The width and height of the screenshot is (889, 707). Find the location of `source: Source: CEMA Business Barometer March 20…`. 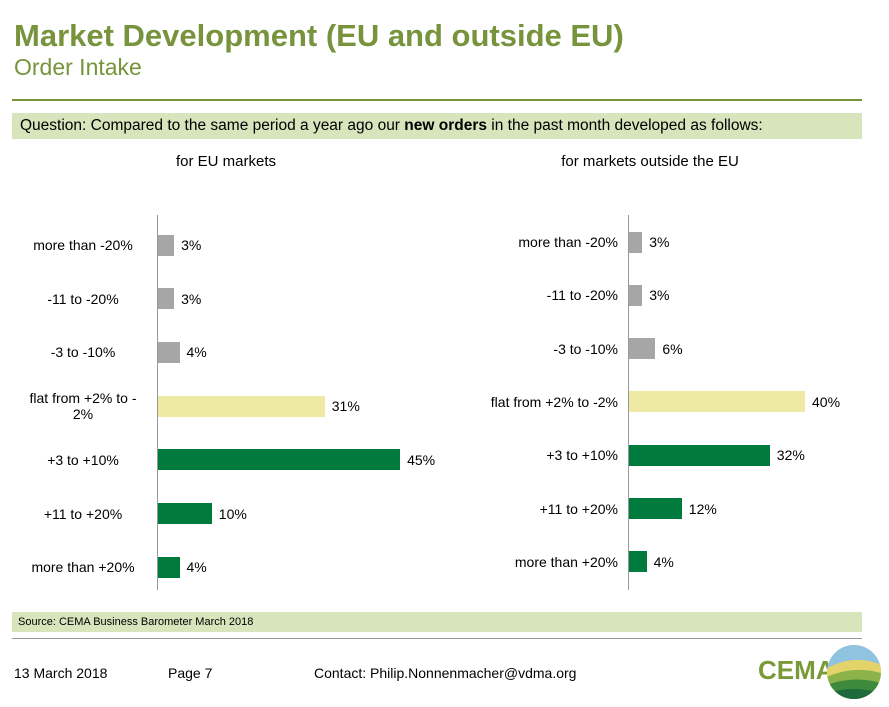

source: Source: CEMA Business Barometer March 20… is located at coordinates (437, 622).